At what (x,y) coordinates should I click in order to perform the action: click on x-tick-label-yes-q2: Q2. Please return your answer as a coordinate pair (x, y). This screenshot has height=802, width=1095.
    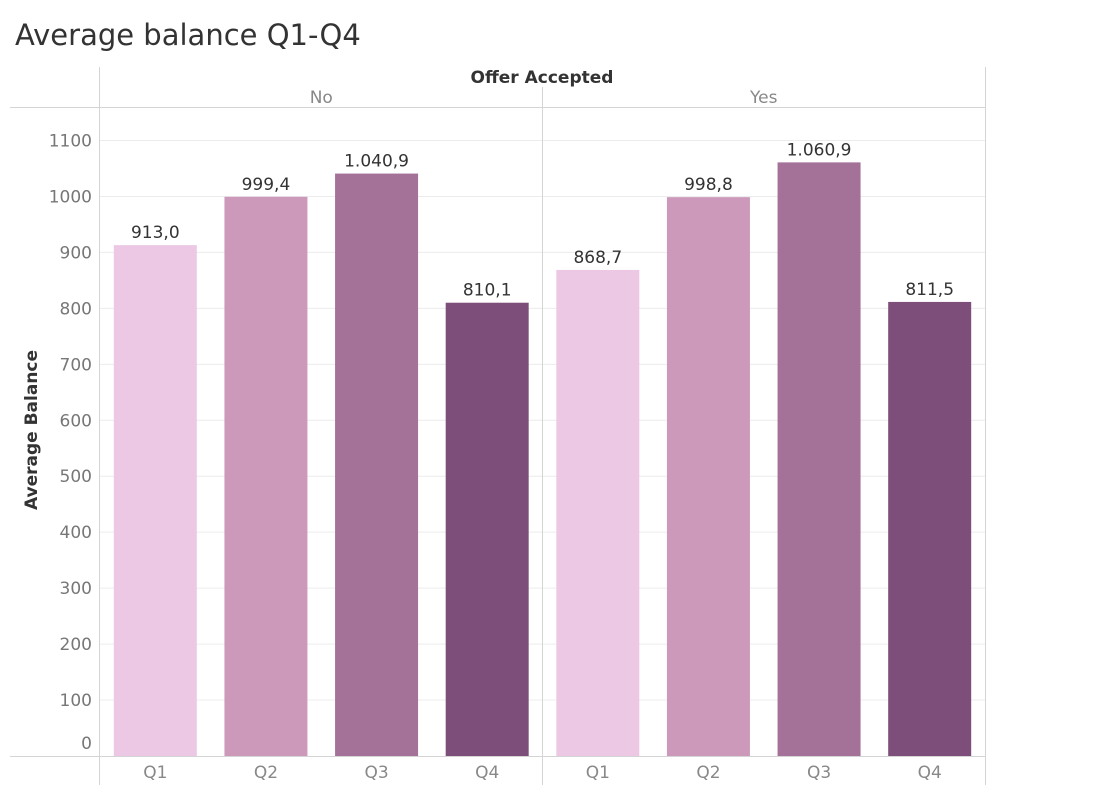
    Looking at the image, I should click on (708, 773).